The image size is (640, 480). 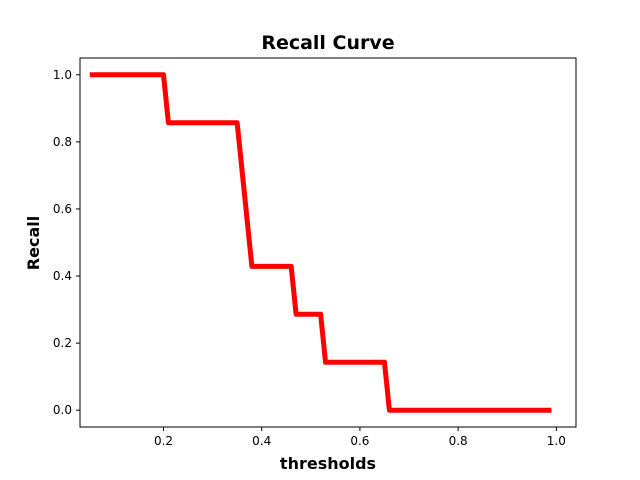 What do you see at coordinates (458, 441) in the screenshot?
I see `x-tick-label: 0.8` at bounding box center [458, 441].